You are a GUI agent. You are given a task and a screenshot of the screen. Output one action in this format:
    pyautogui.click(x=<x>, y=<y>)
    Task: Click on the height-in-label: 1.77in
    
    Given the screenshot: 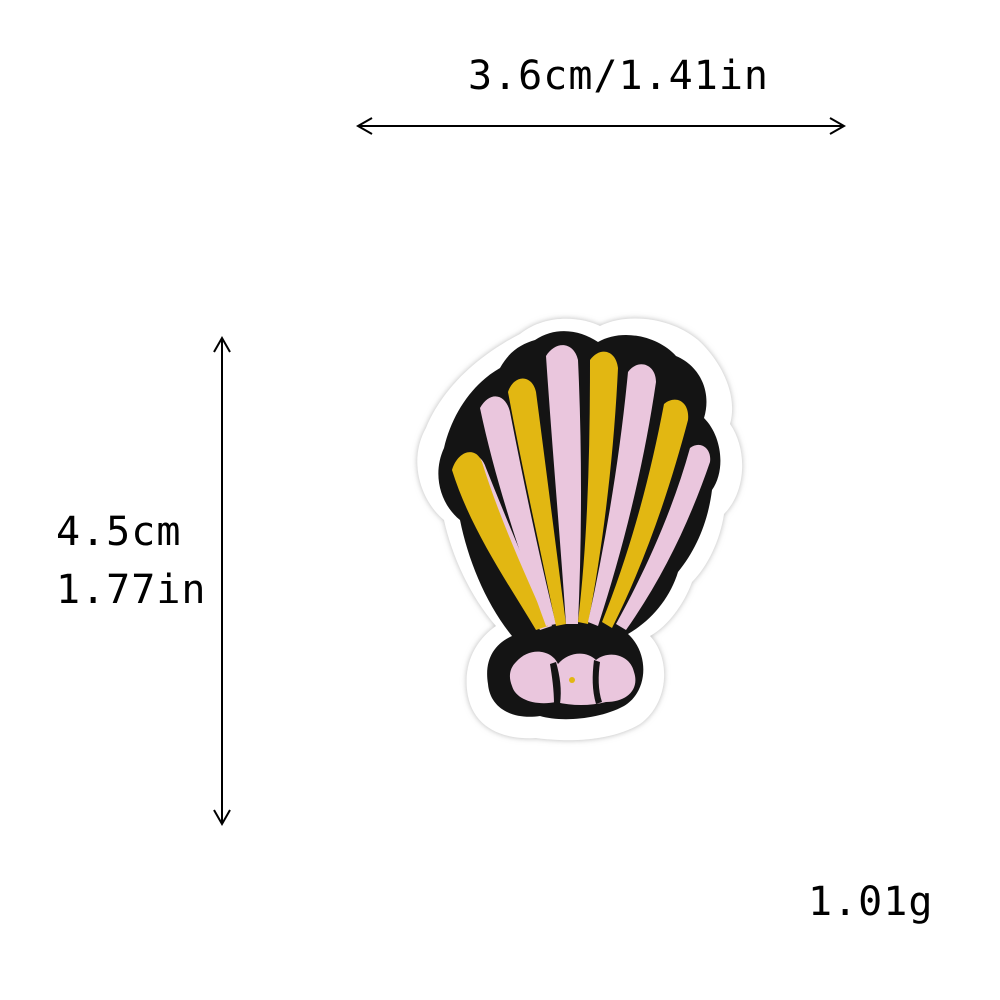 What is the action you would take?
    pyautogui.click(x=131, y=590)
    